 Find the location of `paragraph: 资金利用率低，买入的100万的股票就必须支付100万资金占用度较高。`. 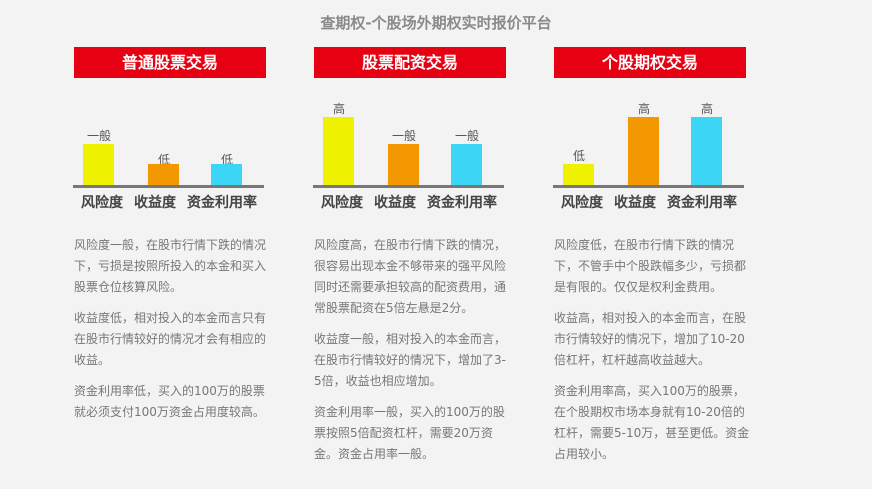

paragraph: 资金利用率低，买入的100万的股票就必须支付100万资金占用度较高。 is located at coordinates (169, 401).